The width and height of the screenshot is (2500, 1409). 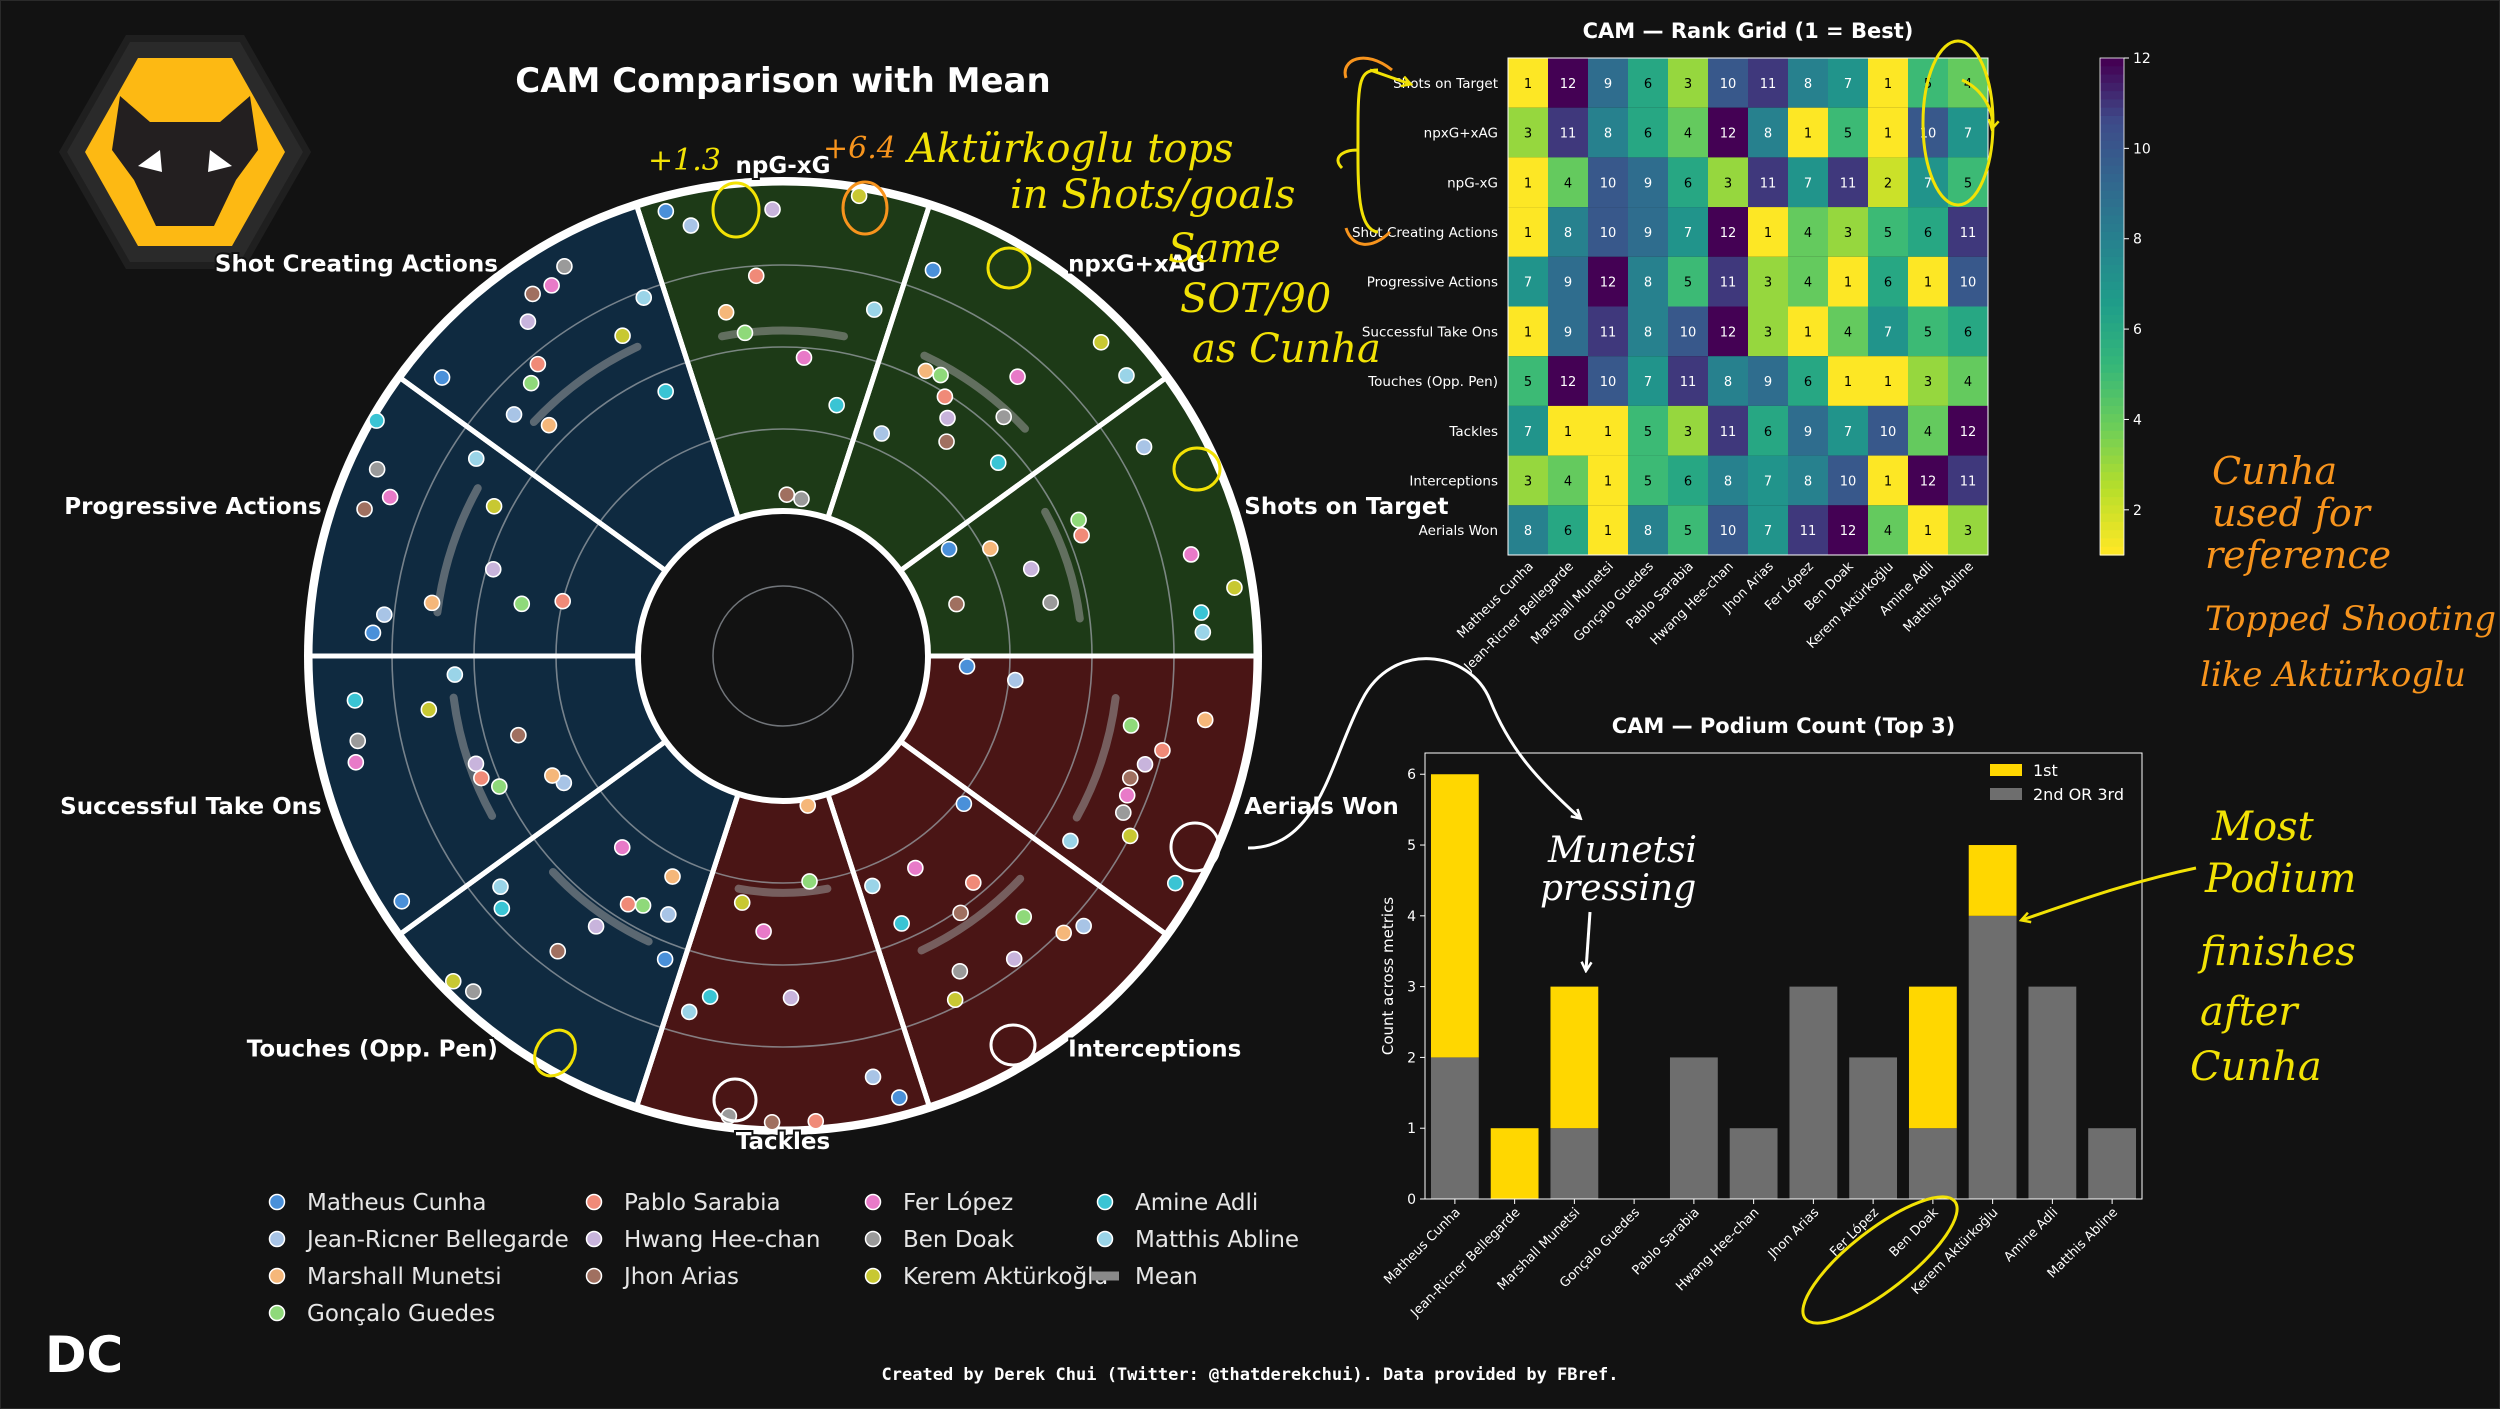 I want to click on point-amine-adli-shots-on-target, so click(x=1201, y=612).